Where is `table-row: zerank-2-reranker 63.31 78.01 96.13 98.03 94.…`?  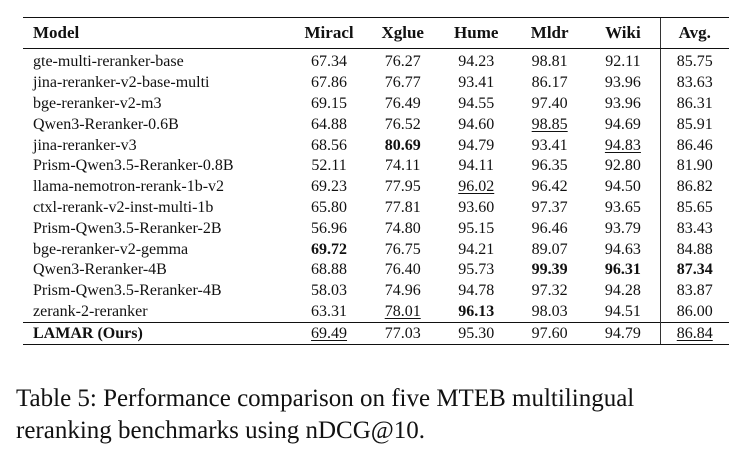 table-row: zerank-2-reranker 63.31 78.01 96.13 98.03 94.… is located at coordinates (376, 312).